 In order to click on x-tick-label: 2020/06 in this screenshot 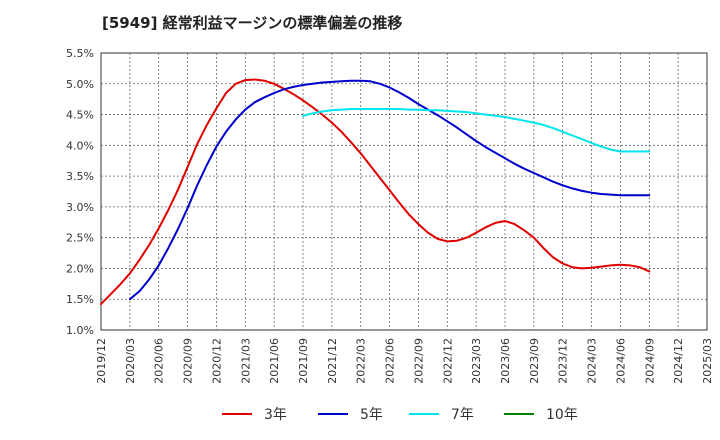, I will do `click(159, 361)`.